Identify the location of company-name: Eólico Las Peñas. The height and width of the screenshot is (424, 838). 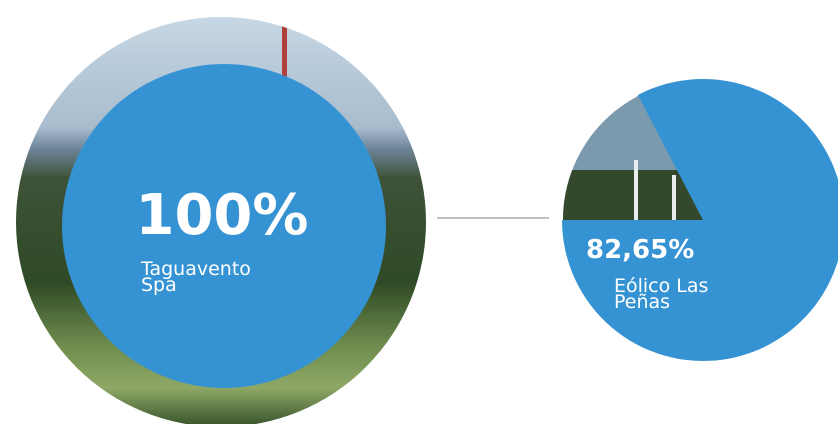
(661, 294).